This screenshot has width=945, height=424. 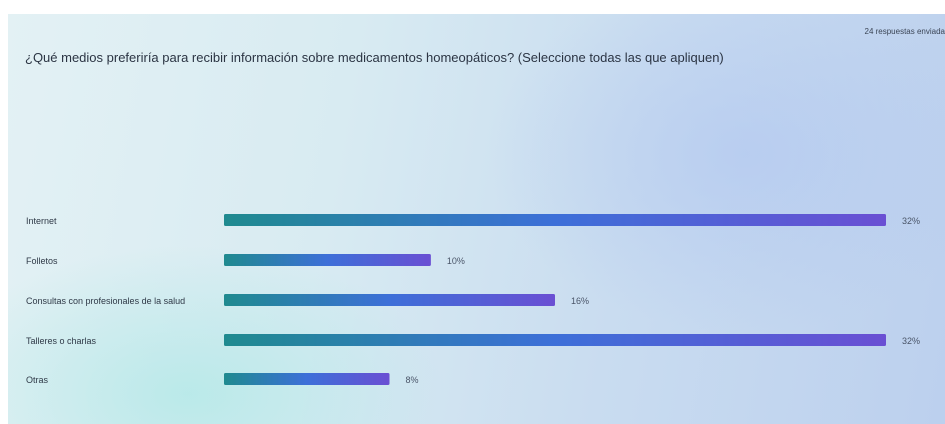 What do you see at coordinates (61, 341) in the screenshot?
I see `category-label: Talleres o charlas` at bounding box center [61, 341].